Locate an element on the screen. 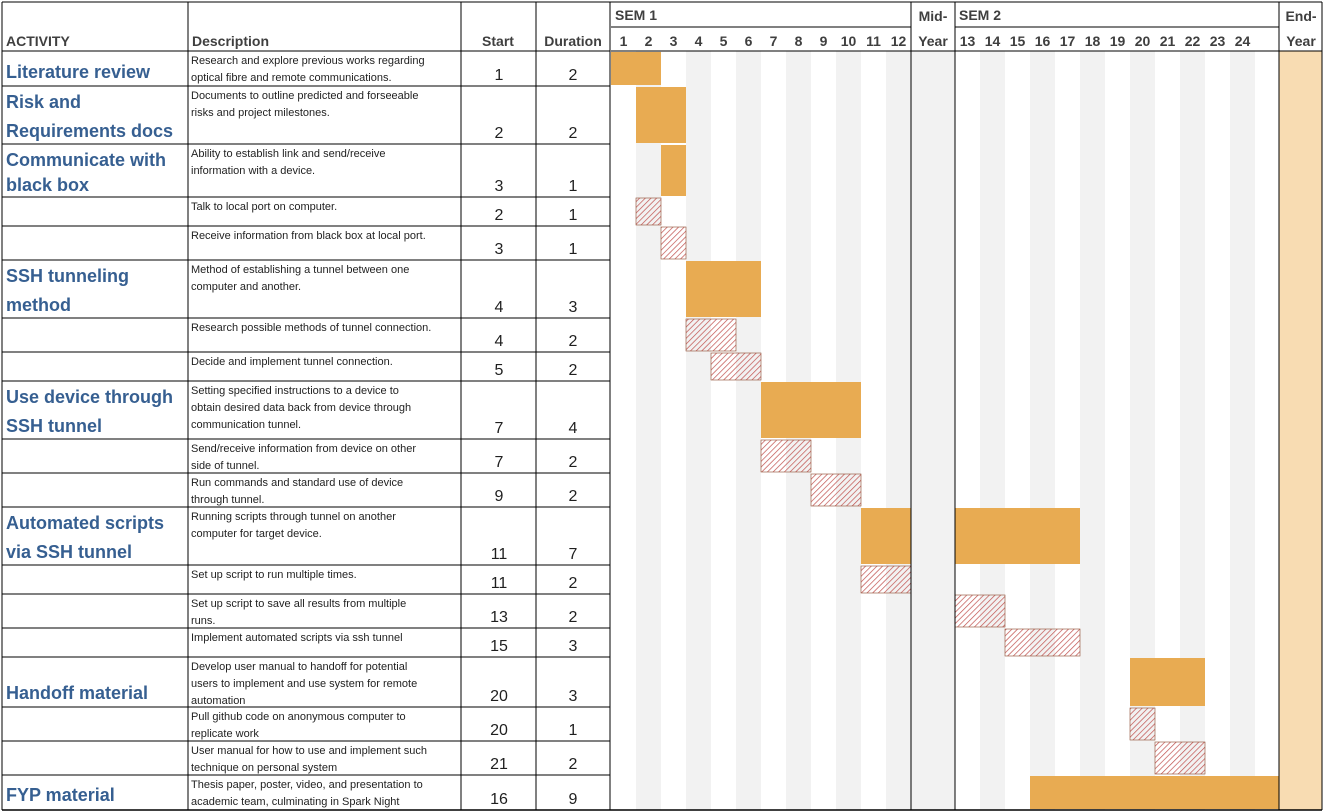 Image resolution: width=1324 pixels, height=812 pixels. start-header: Start is located at coordinates (498, 41).